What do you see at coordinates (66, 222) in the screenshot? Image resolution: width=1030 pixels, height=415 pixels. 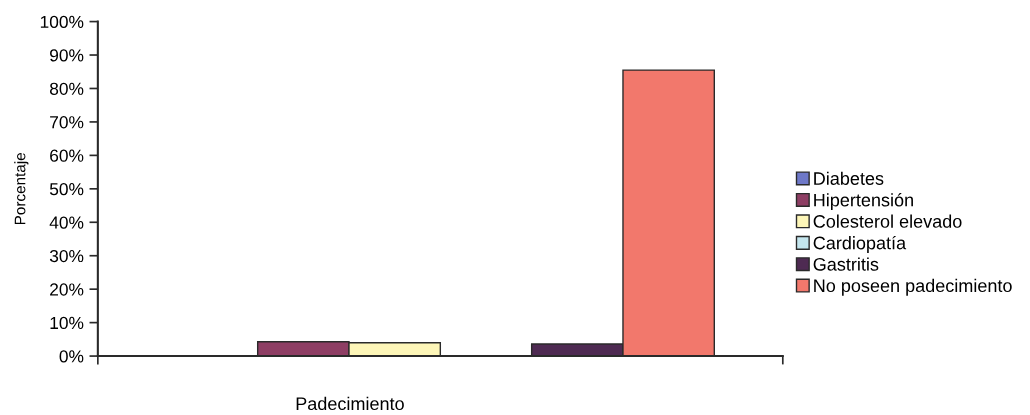 I see `y-tick-label: 40%` at bounding box center [66, 222].